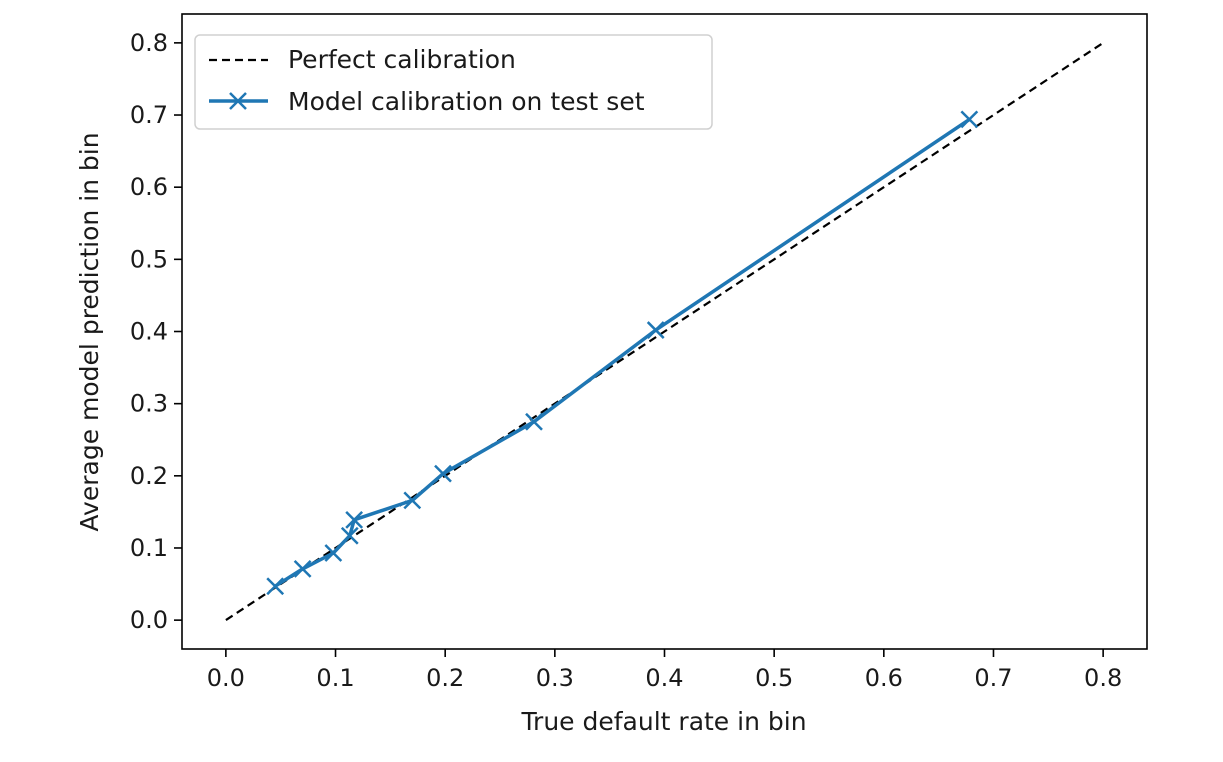 The image size is (1223, 762). Describe the element at coordinates (402, 59) in the screenshot. I see `legend-label-perfect-calibration: Perfect calibration` at that location.